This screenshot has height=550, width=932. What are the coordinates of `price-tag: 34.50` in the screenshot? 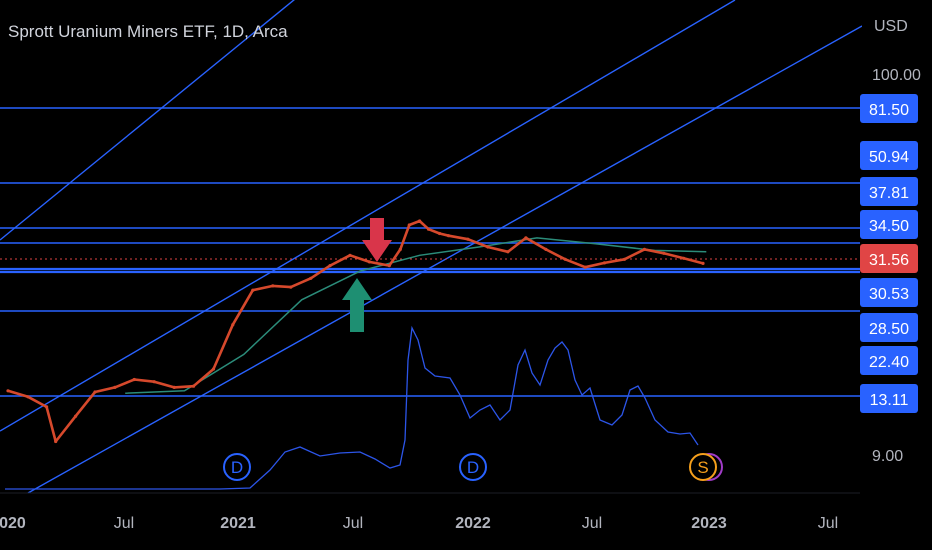 It's located at (889, 224).